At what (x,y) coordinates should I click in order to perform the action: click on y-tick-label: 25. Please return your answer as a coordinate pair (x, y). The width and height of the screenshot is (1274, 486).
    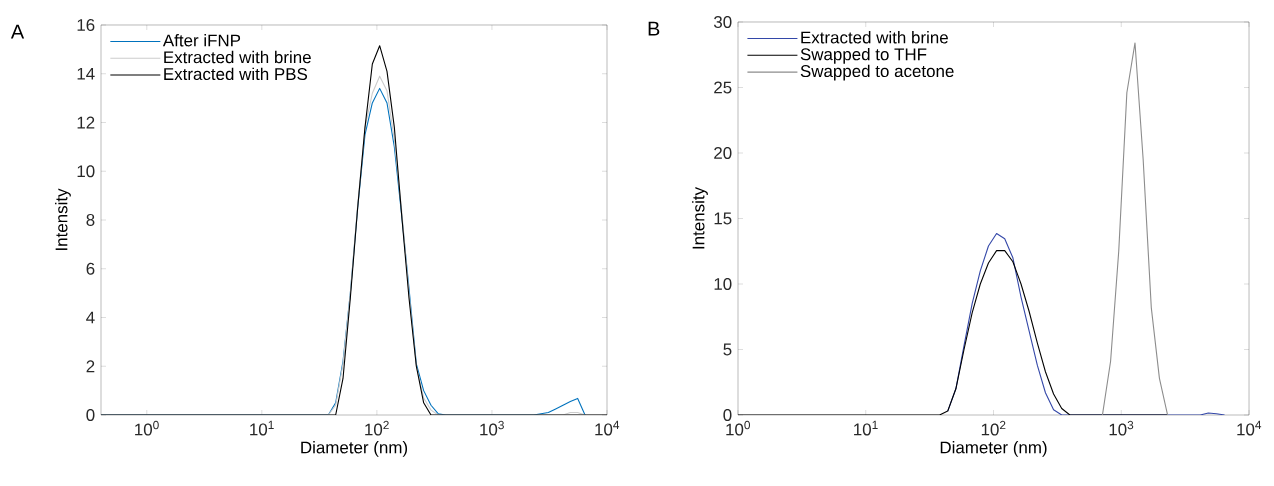
    Looking at the image, I should click on (723, 87).